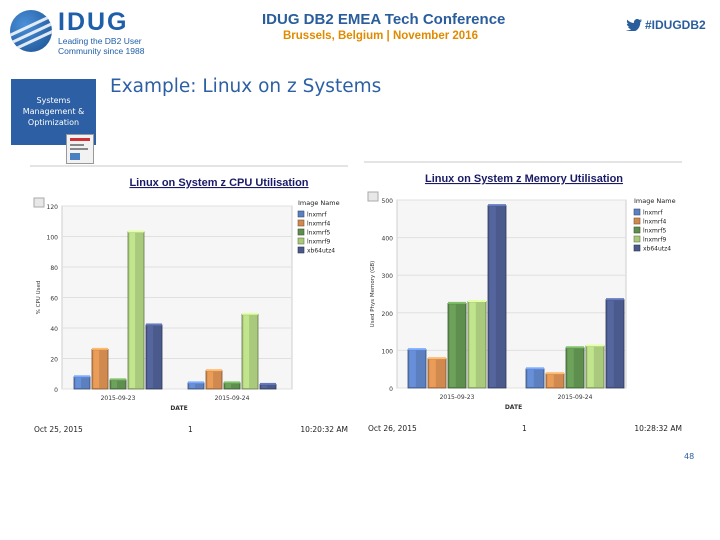 This screenshot has width=720, height=540. Describe the element at coordinates (388, 201) in the screenshot. I see `chart1-y-tick-label: 500` at that location.